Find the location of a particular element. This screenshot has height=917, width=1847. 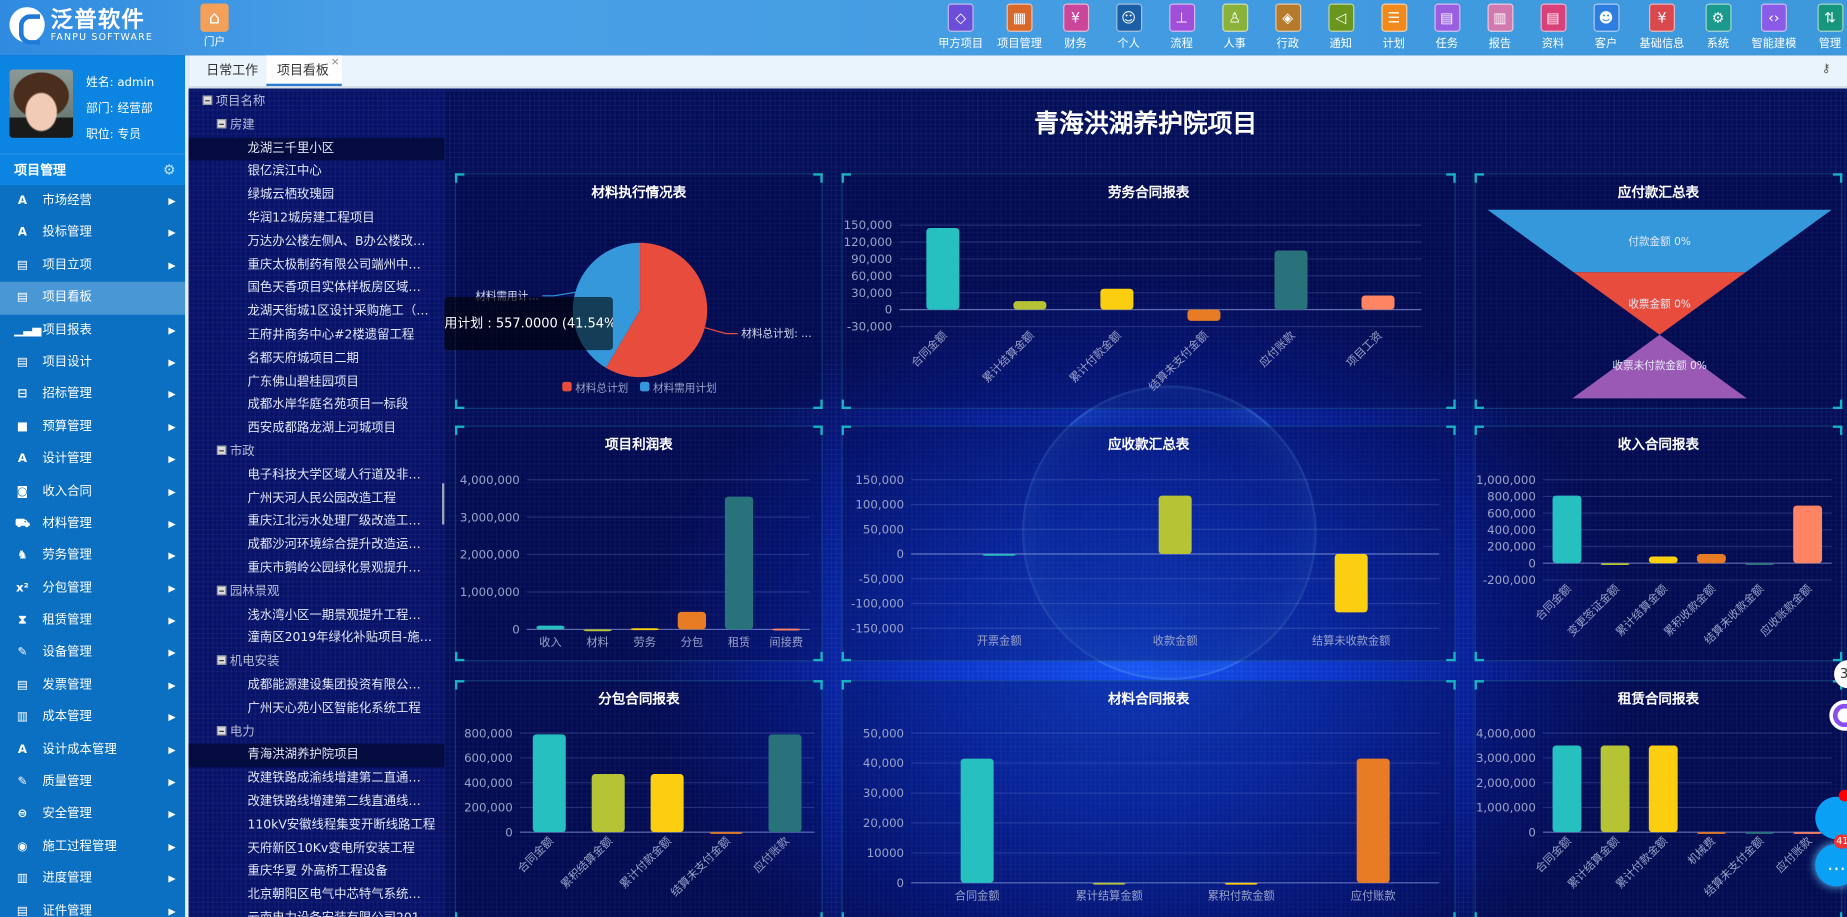

tree-item: 华润12城房建工程项目 is located at coordinates (311, 218).